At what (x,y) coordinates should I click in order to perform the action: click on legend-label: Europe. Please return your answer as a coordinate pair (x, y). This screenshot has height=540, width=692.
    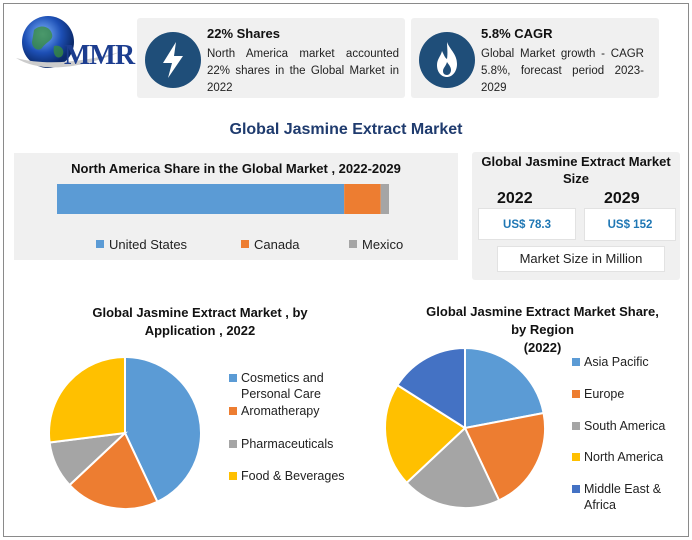
    Looking at the image, I should click on (604, 394).